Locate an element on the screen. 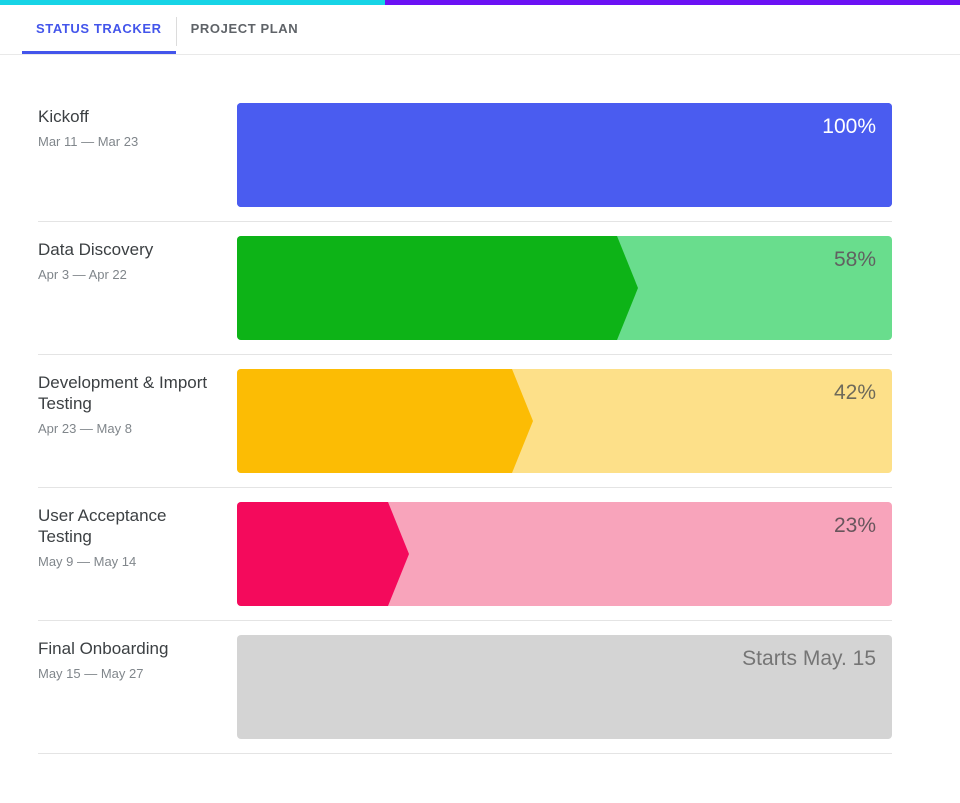 The image size is (960, 803). progress-bar: 58% is located at coordinates (564, 288).